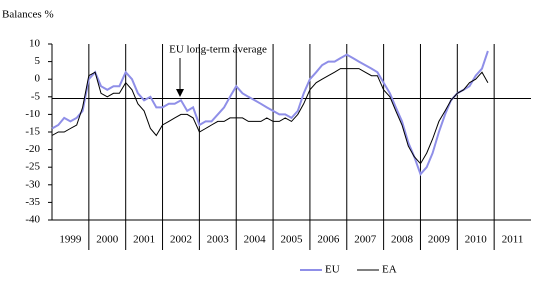 This screenshot has height=281, width=554. I want to click on x-tick-label: 2003, so click(218, 240).